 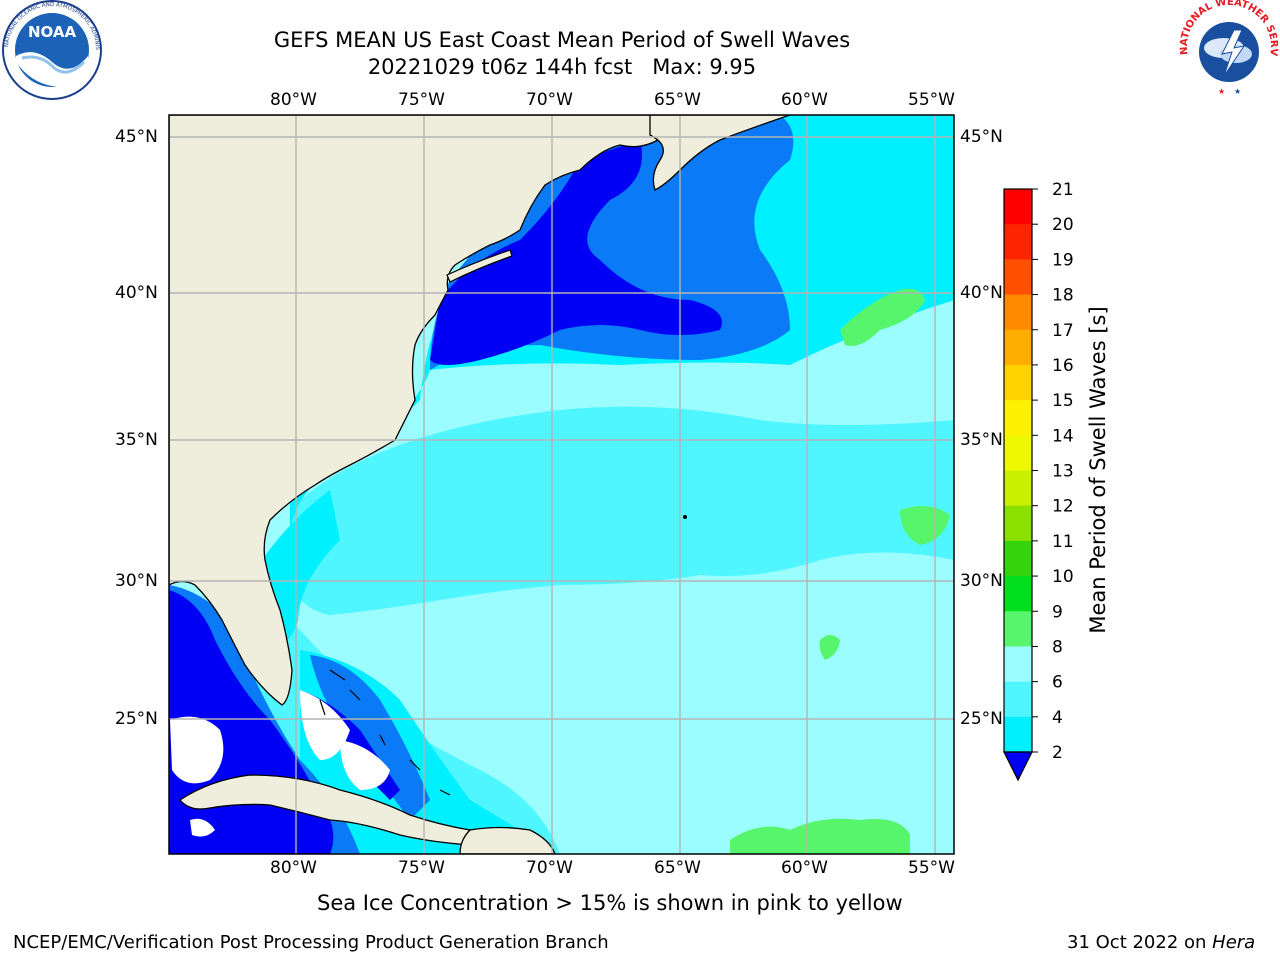 I want to click on colorbar-tick-label: 8, so click(x=1057, y=647).